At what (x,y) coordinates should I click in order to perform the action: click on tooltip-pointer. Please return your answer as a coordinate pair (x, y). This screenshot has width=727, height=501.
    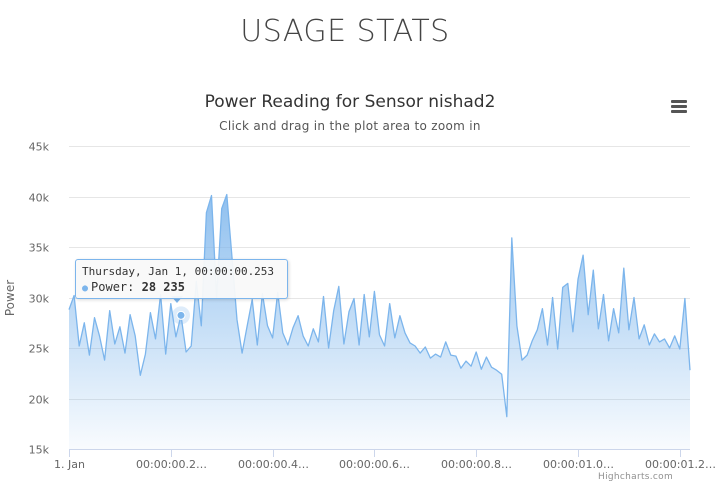
    Looking at the image, I should click on (177, 299).